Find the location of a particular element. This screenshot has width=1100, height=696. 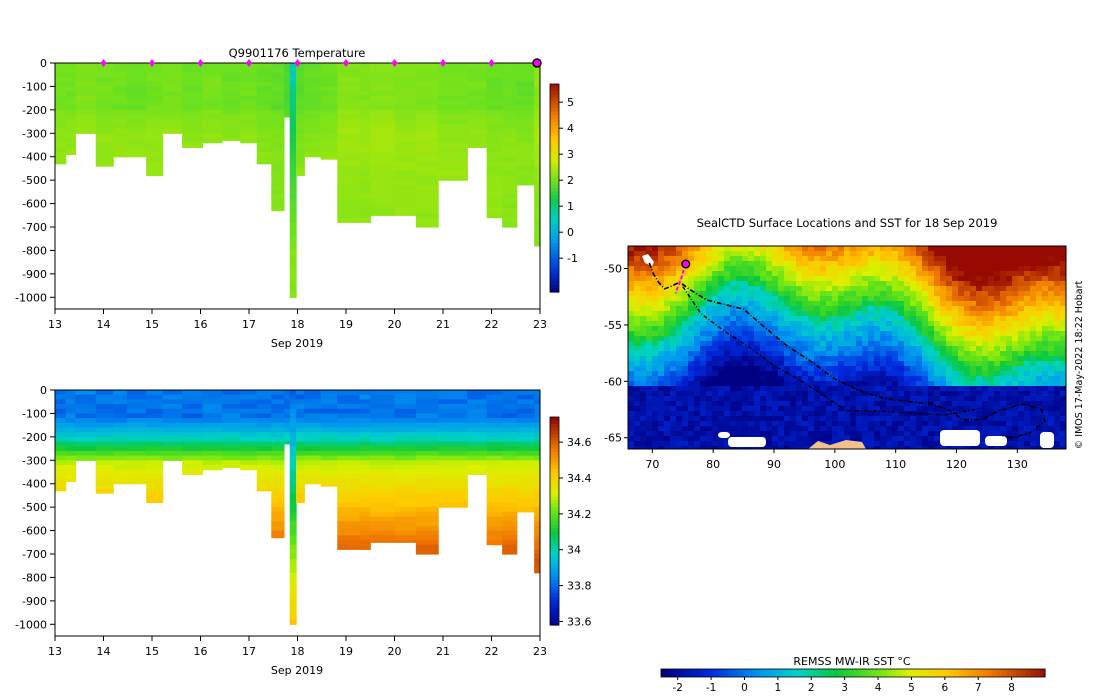

salinity-ytick-label: -800 is located at coordinates (34, 577).